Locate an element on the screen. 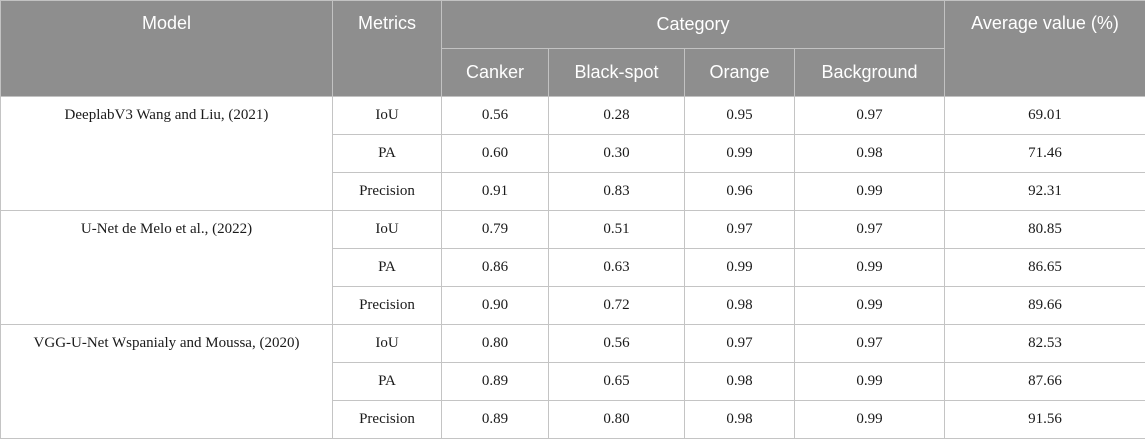 This screenshot has height=442, width=1145. value-cell: 0.86 is located at coordinates (495, 267).